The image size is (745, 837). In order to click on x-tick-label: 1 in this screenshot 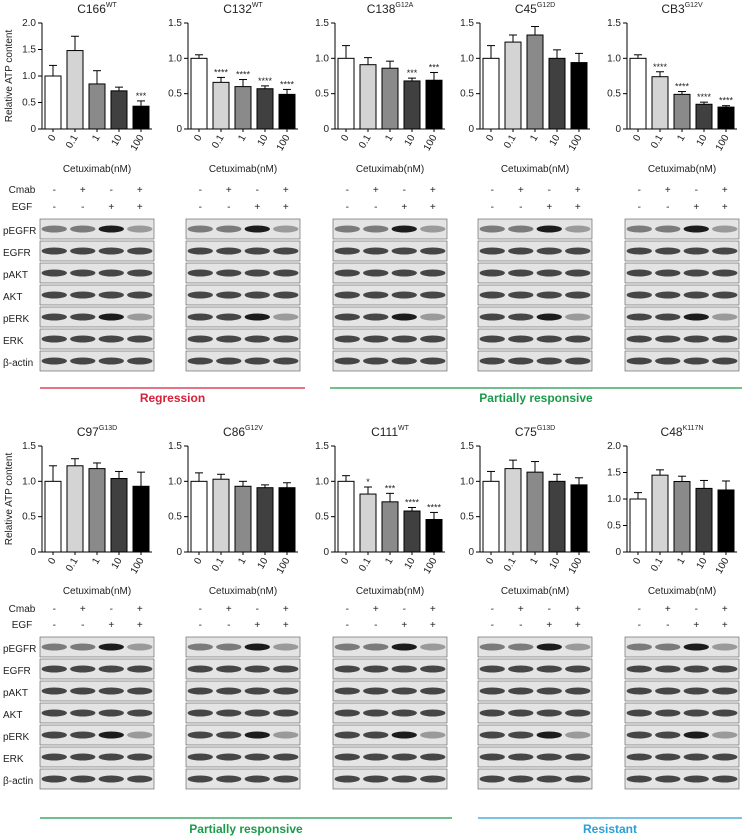, I will do `click(534, 561)`.